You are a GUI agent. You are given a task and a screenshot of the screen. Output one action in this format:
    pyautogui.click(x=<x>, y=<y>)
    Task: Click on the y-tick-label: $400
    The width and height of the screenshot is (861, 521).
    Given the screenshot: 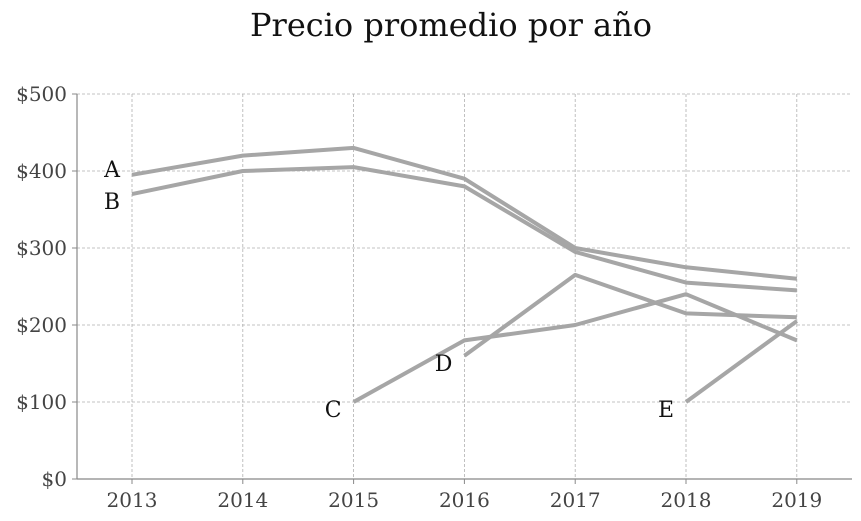 What is the action you would take?
    pyautogui.click(x=41, y=171)
    